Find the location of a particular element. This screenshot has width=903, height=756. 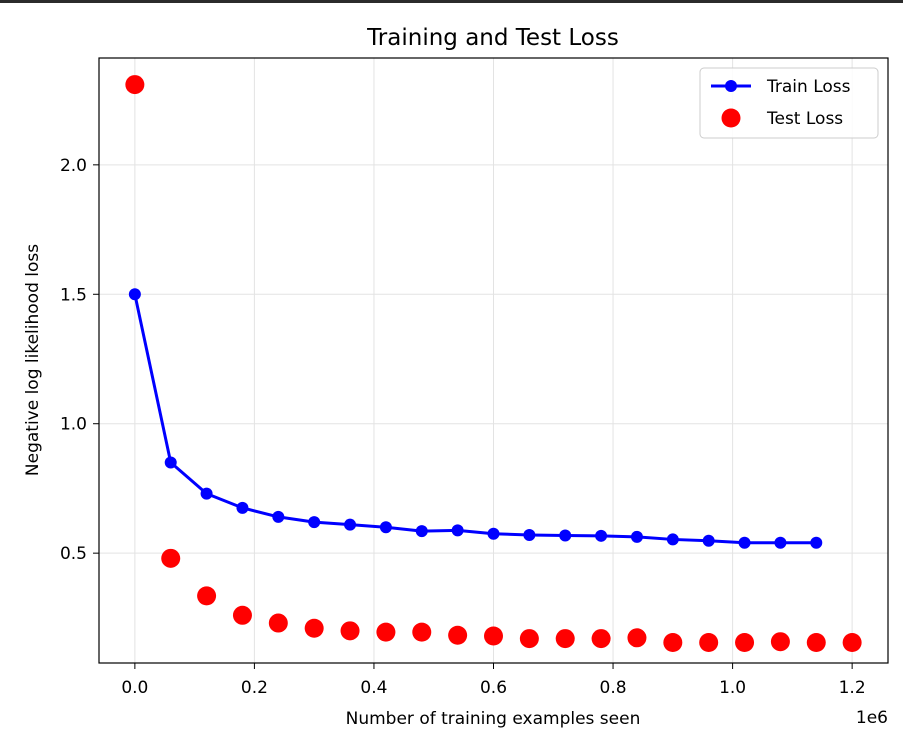

legend-test-label: Test Loss is located at coordinates (804, 119).